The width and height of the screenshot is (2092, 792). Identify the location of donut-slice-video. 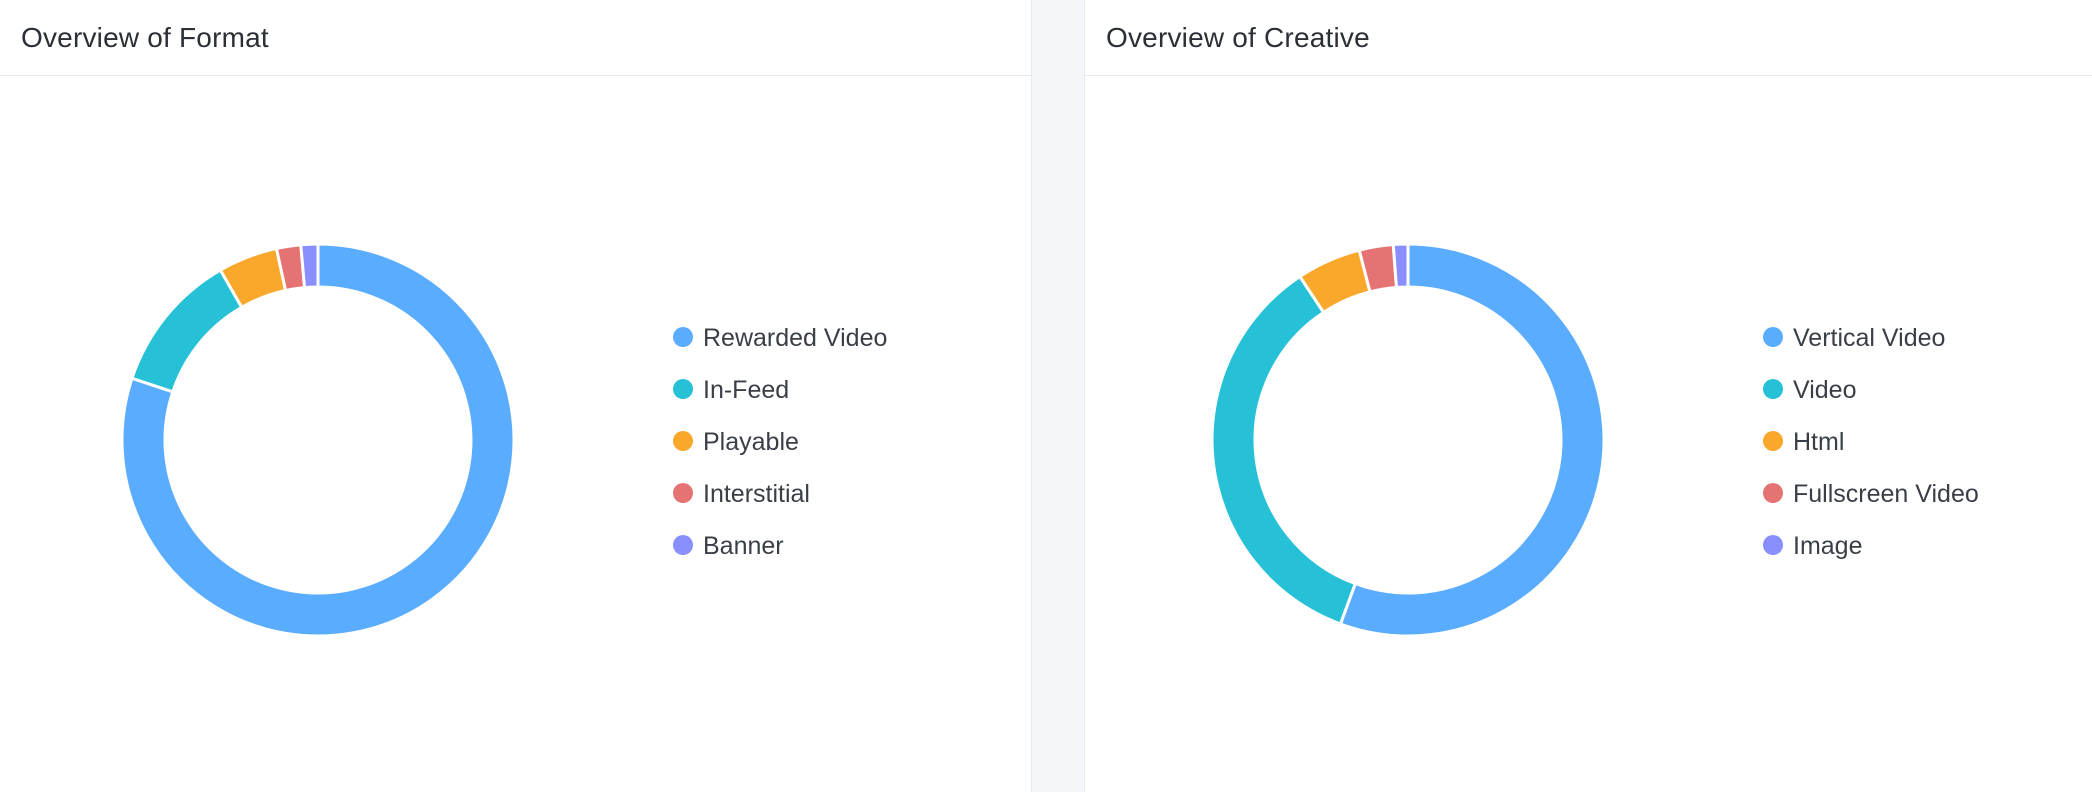
(1284, 450).